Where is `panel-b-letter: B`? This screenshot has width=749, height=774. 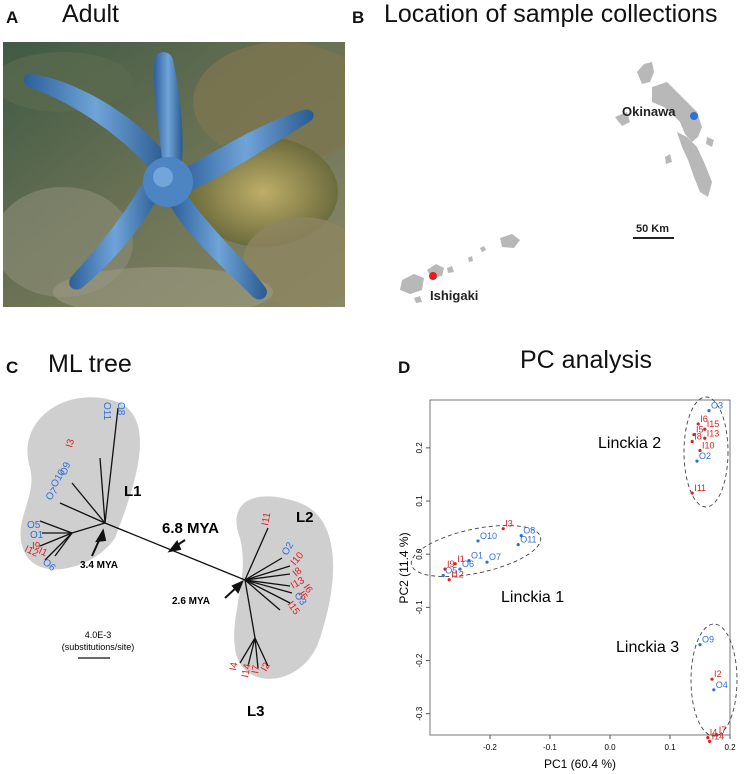 panel-b-letter: B is located at coordinates (358, 17).